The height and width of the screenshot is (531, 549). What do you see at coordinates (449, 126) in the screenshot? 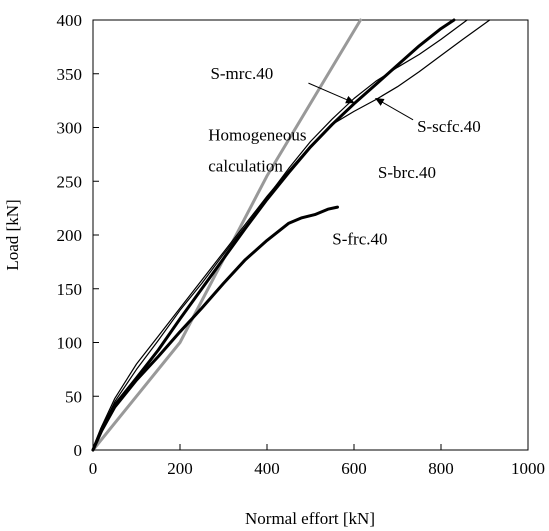
I see `annotation-s-scfc-40: S-scfc.40` at bounding box center [449, 126].